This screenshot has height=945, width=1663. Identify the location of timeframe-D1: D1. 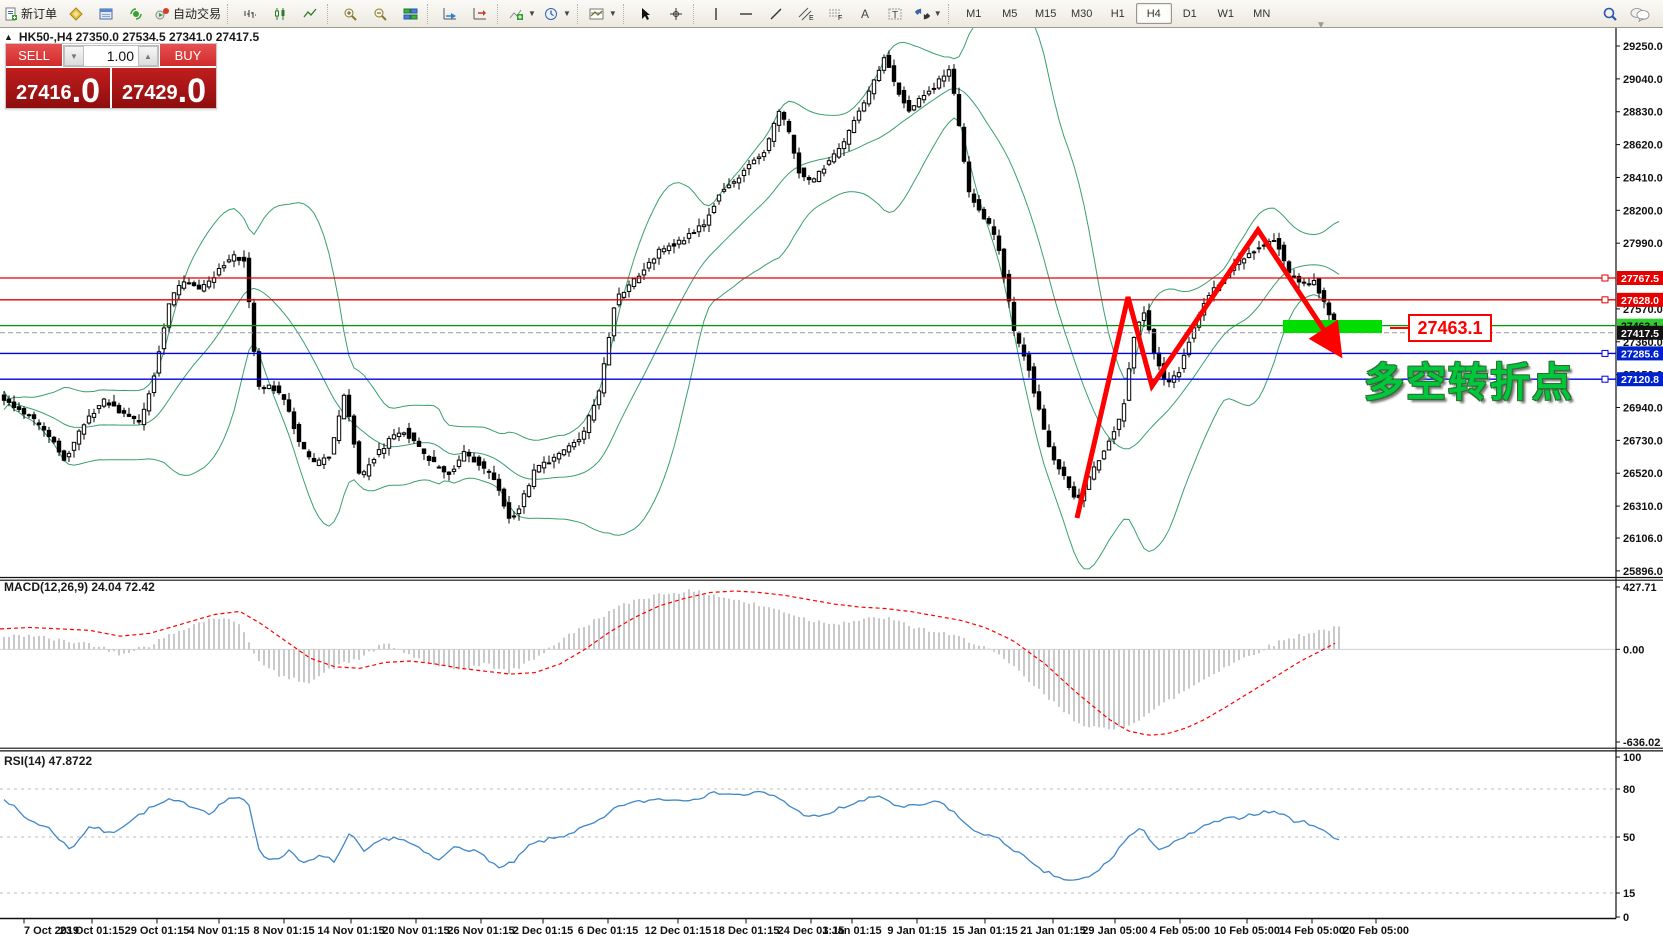
(1189, 13).